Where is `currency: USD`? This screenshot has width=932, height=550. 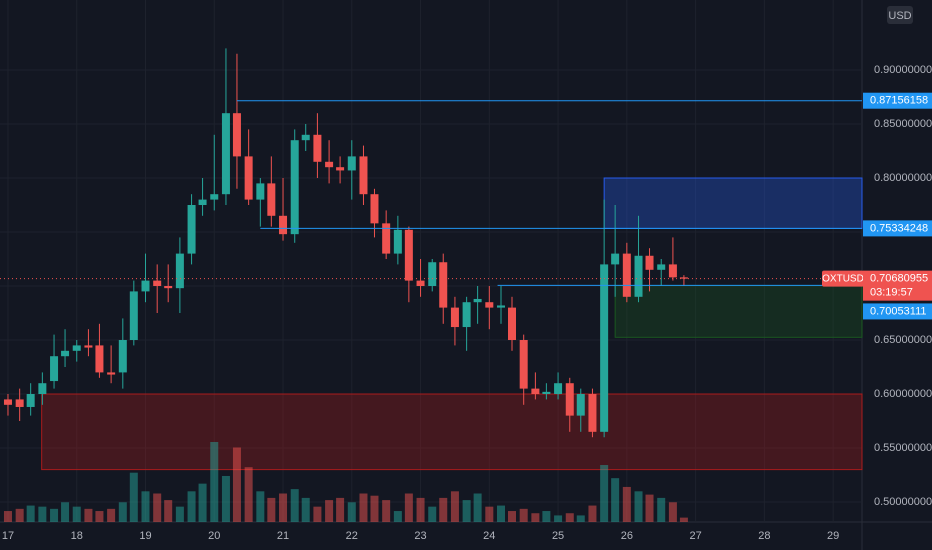 currency: USD is located at coordinates (899, 16).